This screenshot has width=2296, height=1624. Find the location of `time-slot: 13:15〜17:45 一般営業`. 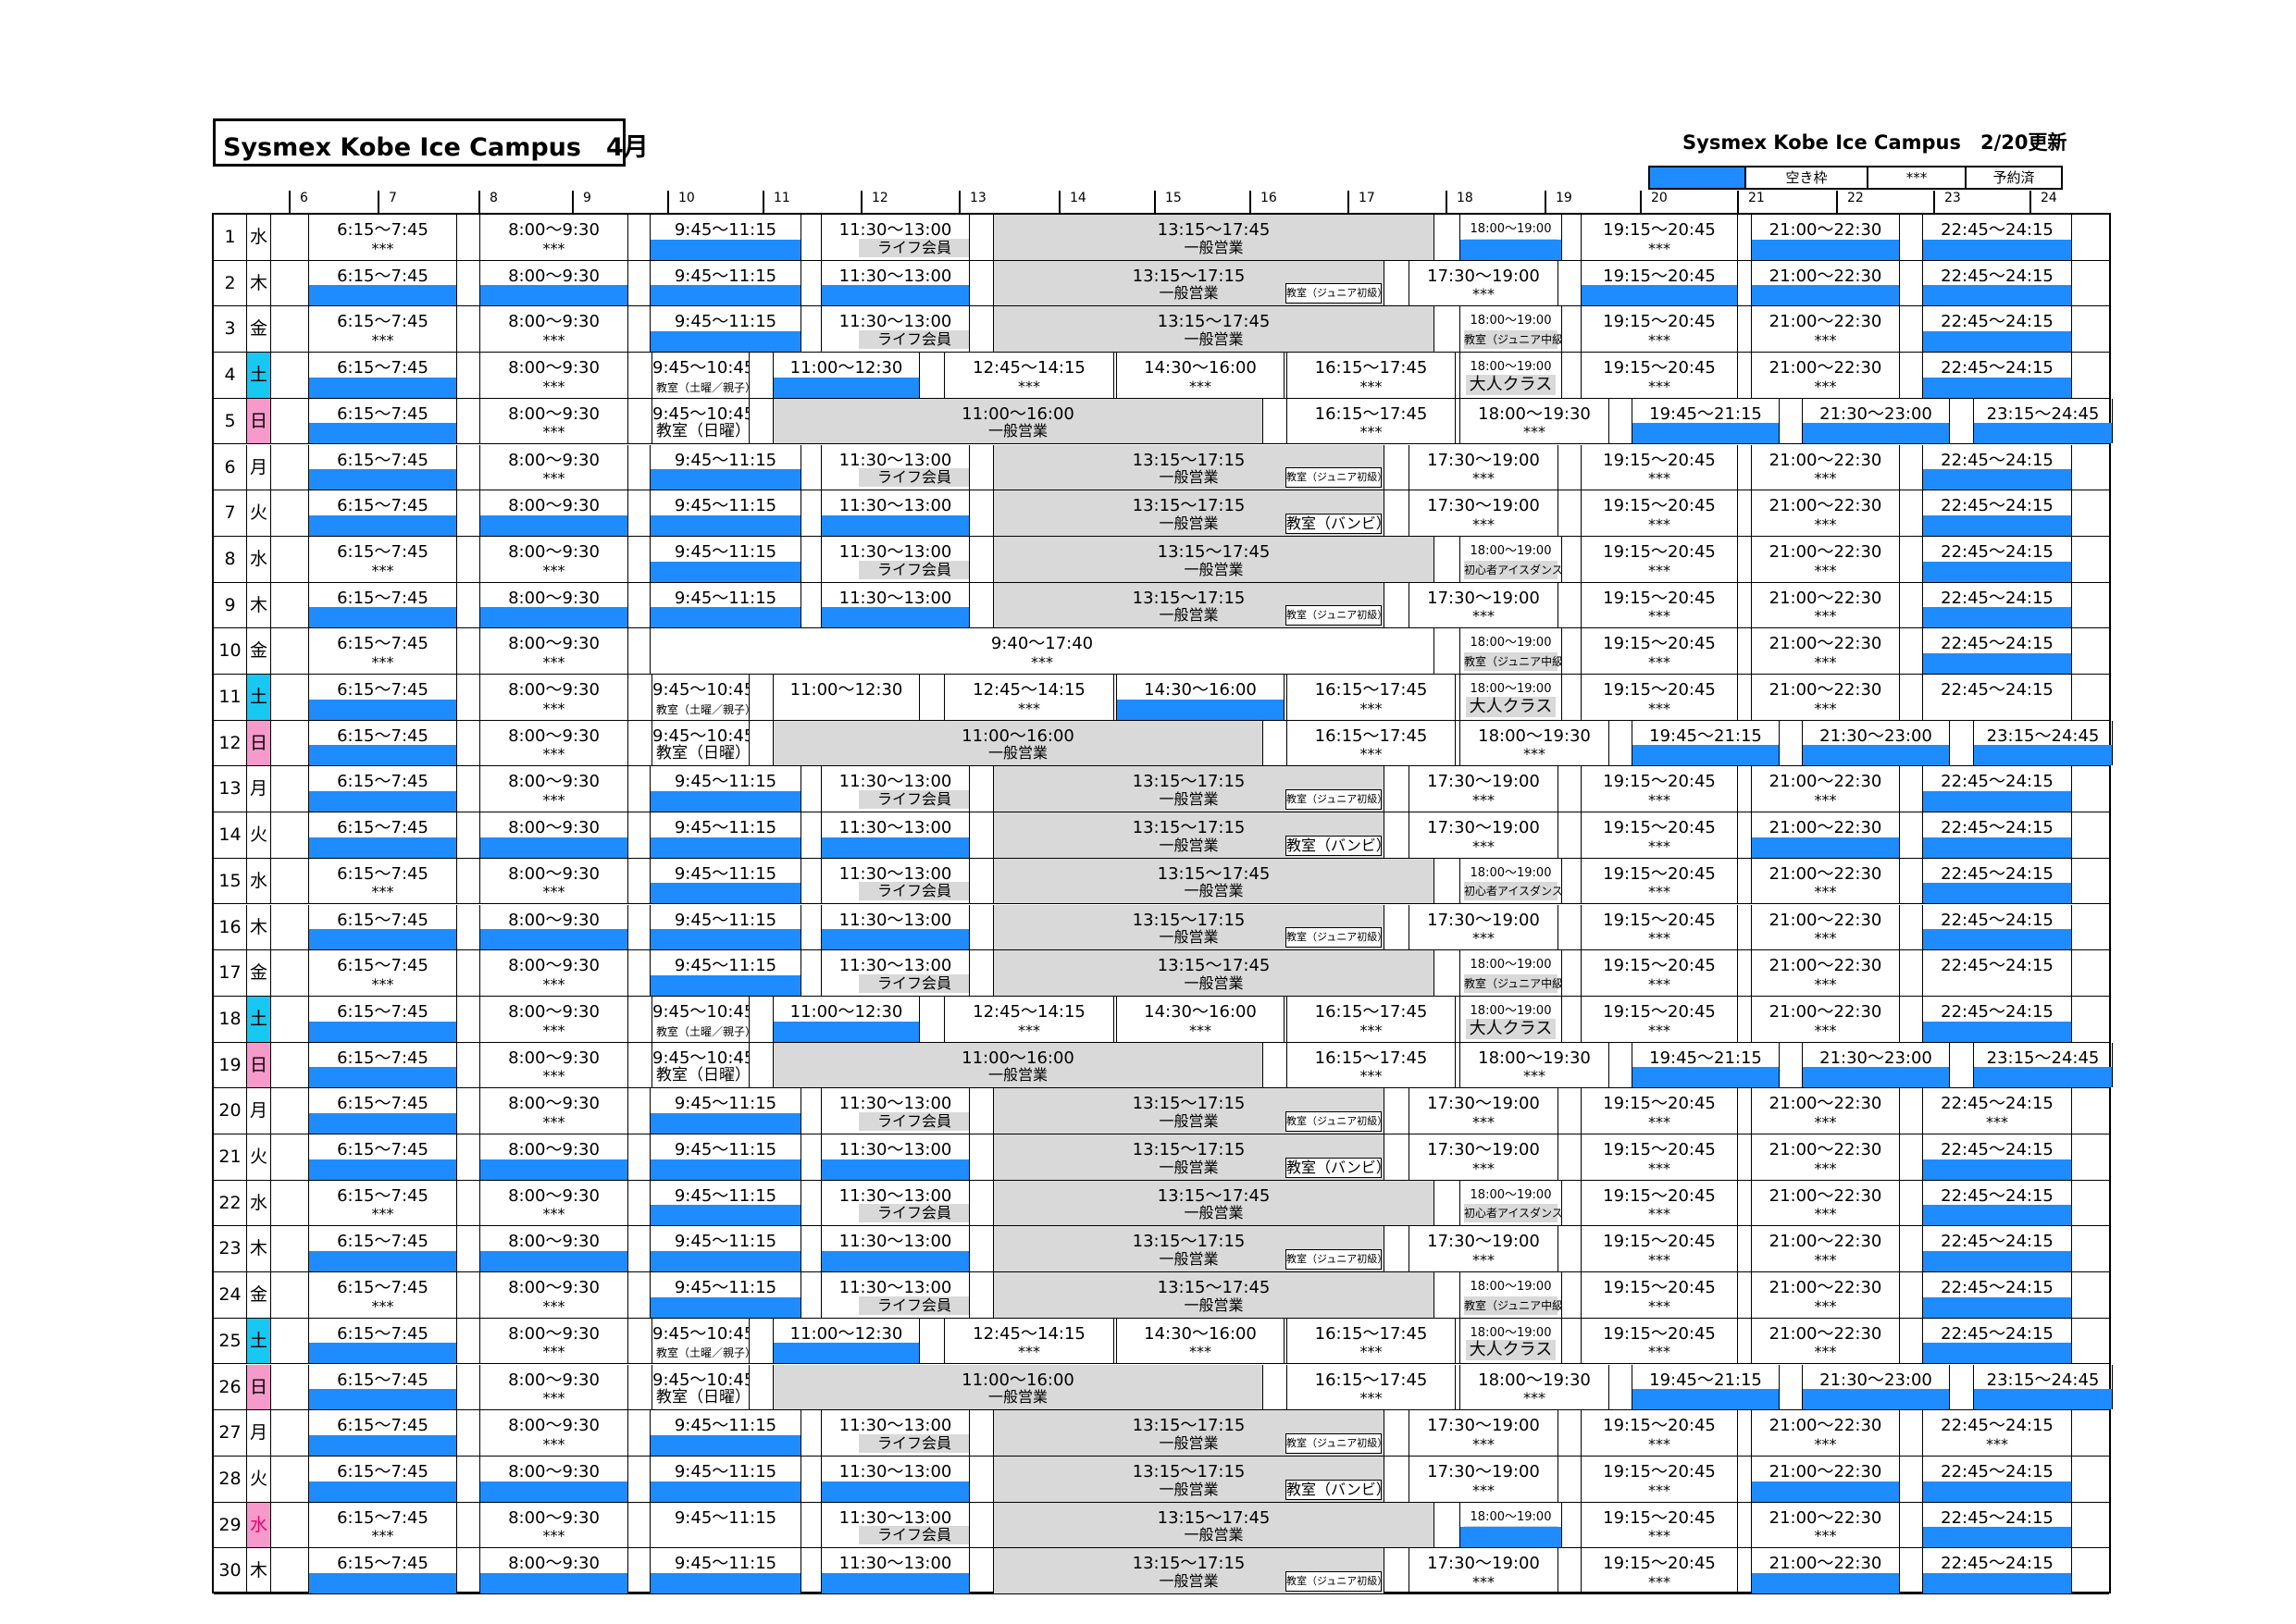

time-slot: 13:15〜17:45 一般営業 is located at coordinates (1214, 1525).